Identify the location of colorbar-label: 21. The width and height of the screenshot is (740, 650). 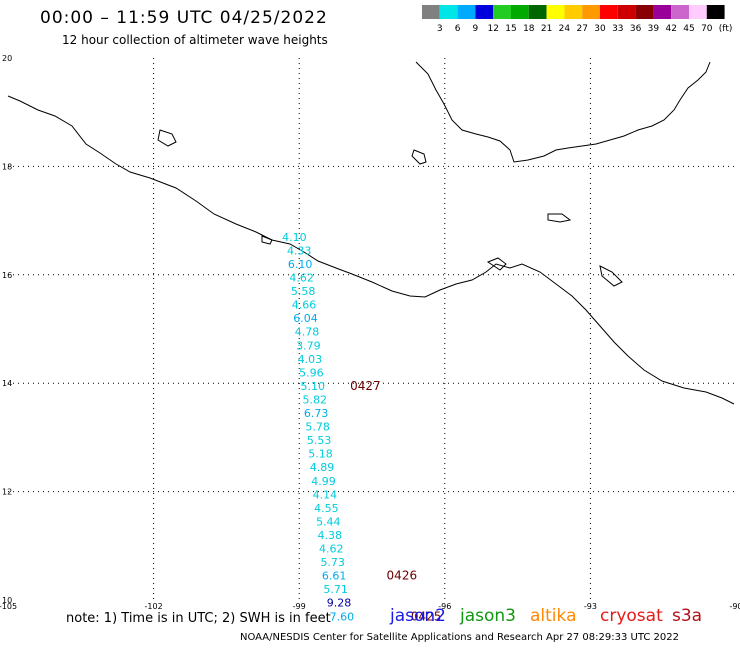
(546, 29).